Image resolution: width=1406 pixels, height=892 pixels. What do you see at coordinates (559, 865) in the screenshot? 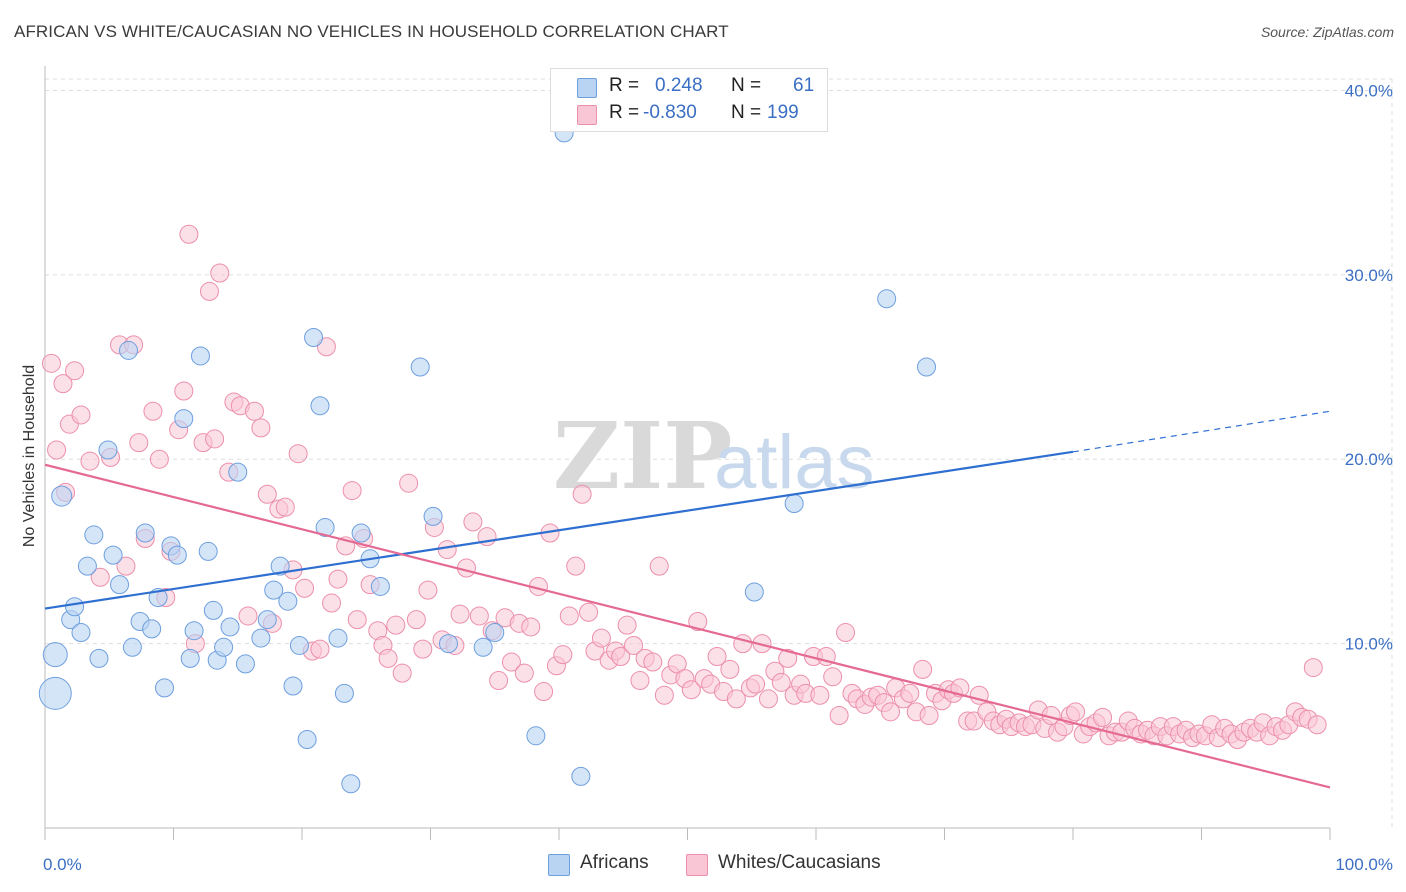
I see `africans-swatch` at bounding box center [559, 865].